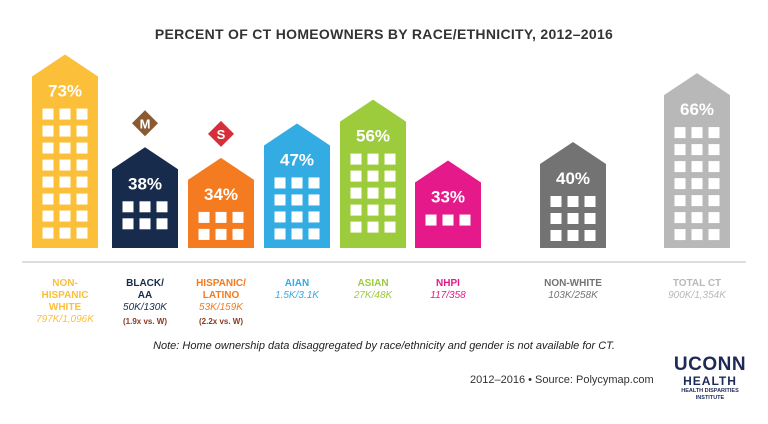 The width and height of the screenshot is (768, 424). I want to click on category-counts-0: 797K/1,096K, so click(65, 319).